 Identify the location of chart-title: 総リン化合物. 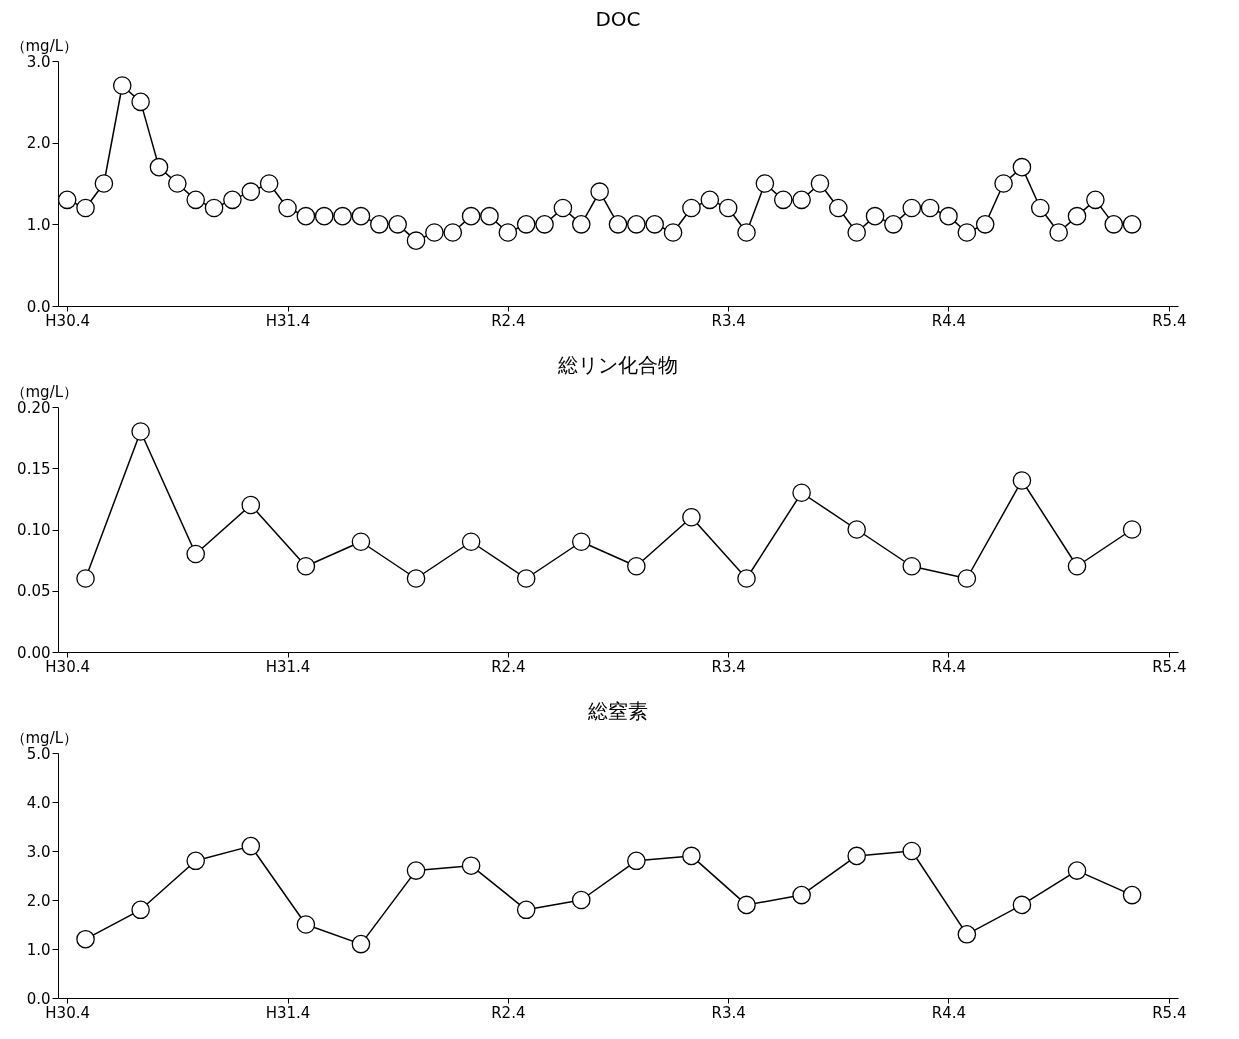
(617, 365).